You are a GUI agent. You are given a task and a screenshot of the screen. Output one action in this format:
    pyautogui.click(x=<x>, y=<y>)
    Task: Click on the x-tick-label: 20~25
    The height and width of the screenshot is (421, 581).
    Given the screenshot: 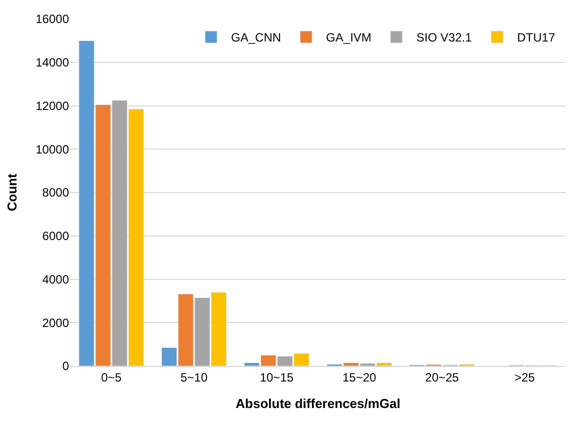 What is the action you would take?
    pyautogui.click(x=442, y=377)
    